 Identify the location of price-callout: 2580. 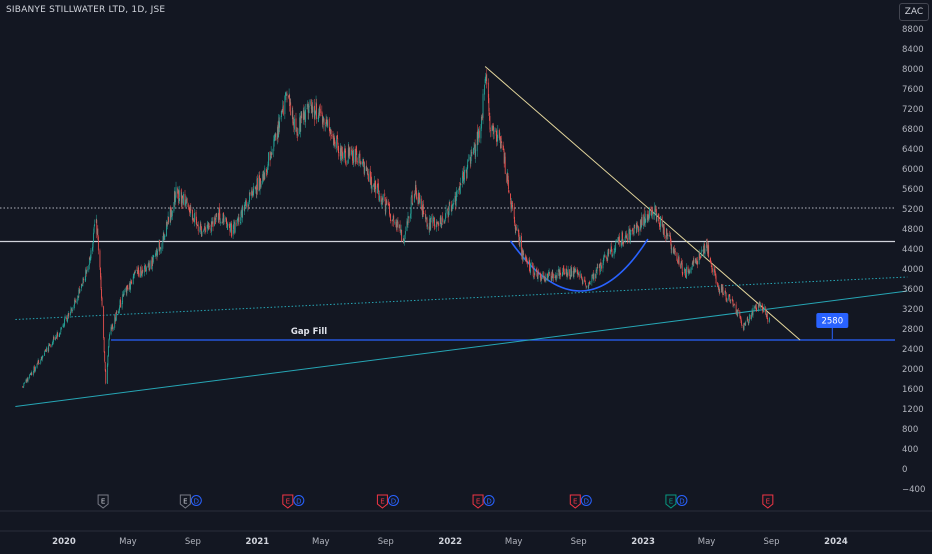
(832, 326).